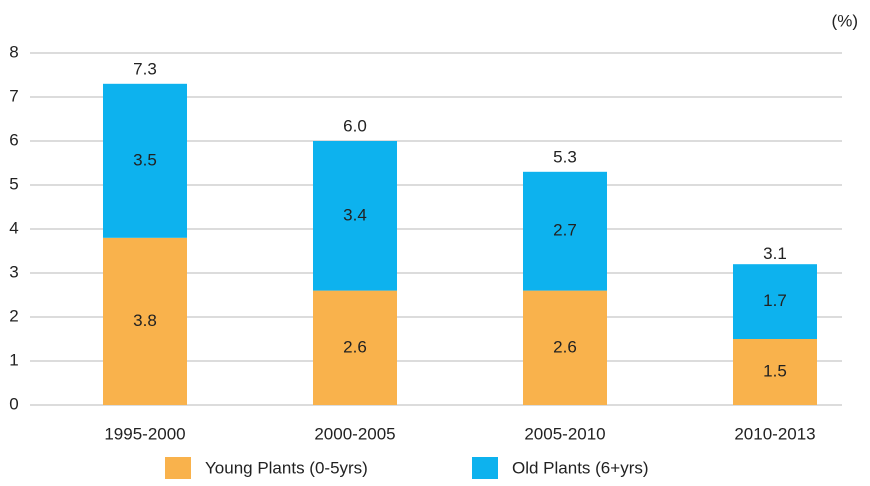 This screenshot has width=870, height=486. I want to click on x-tick-label: 2000-2005, so click(354, 433).